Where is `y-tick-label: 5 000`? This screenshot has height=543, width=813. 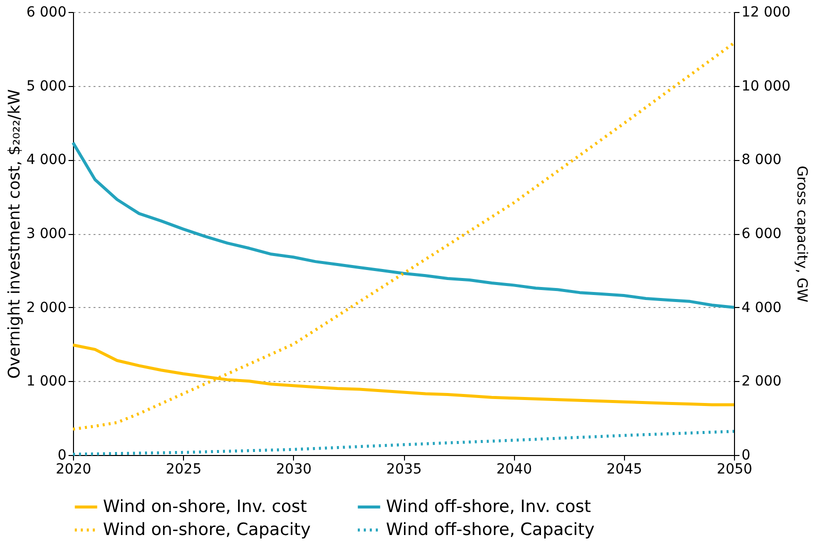
y-tick-label: 5 000 is located at coordinates (46, 86).